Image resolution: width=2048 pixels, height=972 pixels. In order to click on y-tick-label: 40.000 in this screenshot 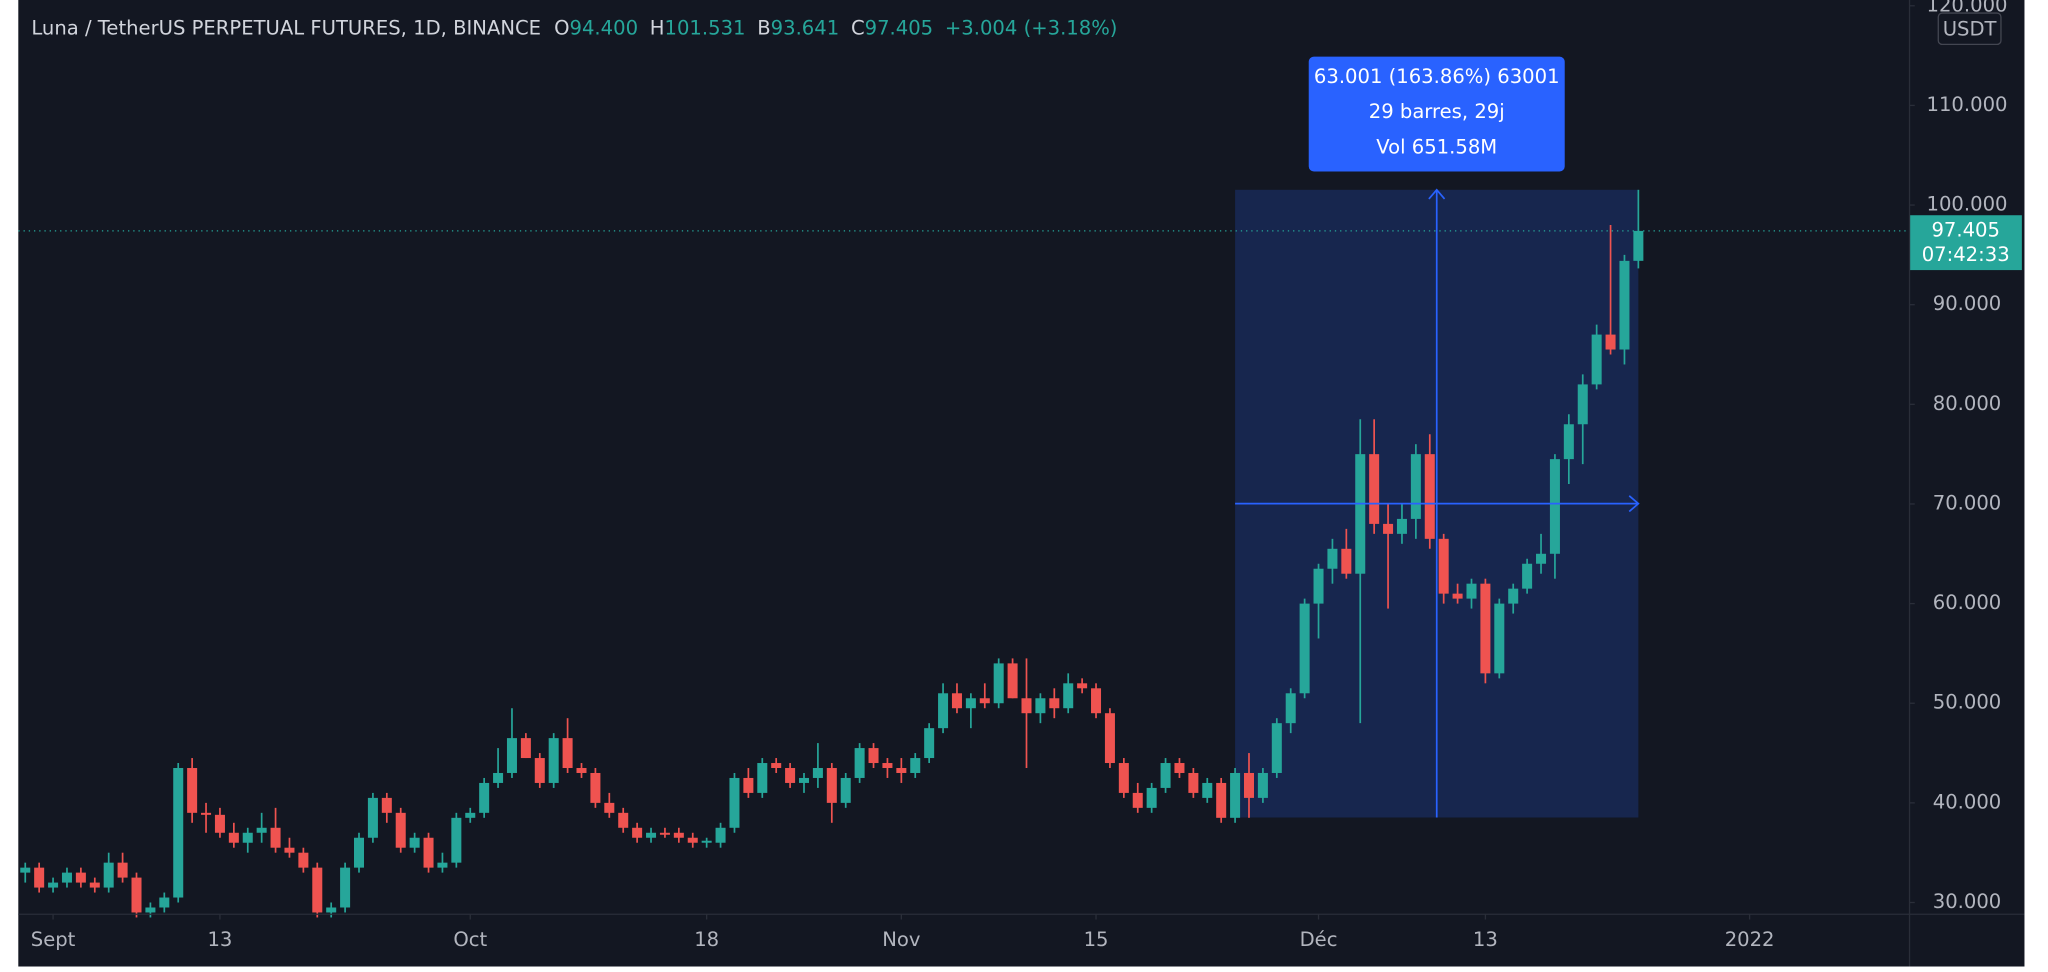, I will do `click(1967, 801)`.